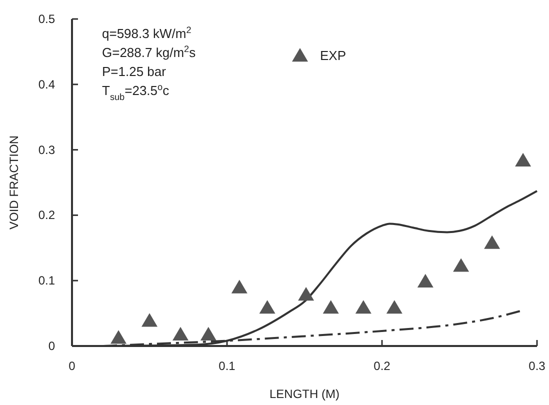  Describe the element at coordinates (136, 92) in the screenshot. I see `annotation: T$_{sub}$=23.5$^{o}$c` at that location.